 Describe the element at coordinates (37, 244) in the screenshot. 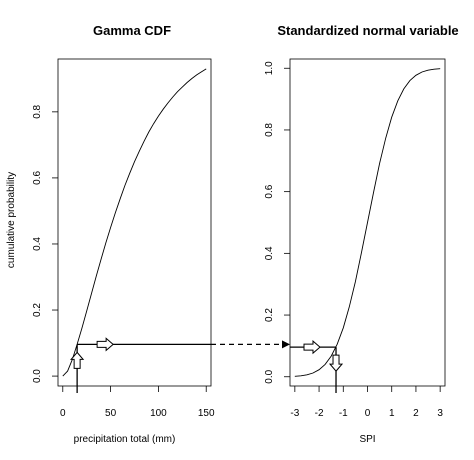

I see `gamma-cdf-y-tick-label: 0.4` at that location.